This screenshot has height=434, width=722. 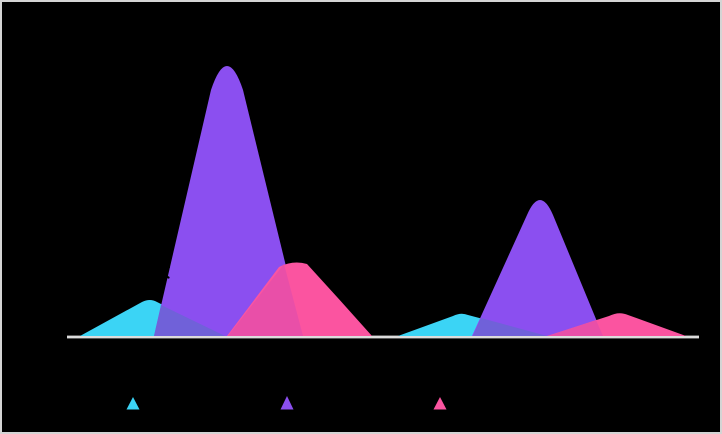 I want to click on density-area-series-2-peak1, so click(x=228, y=201).